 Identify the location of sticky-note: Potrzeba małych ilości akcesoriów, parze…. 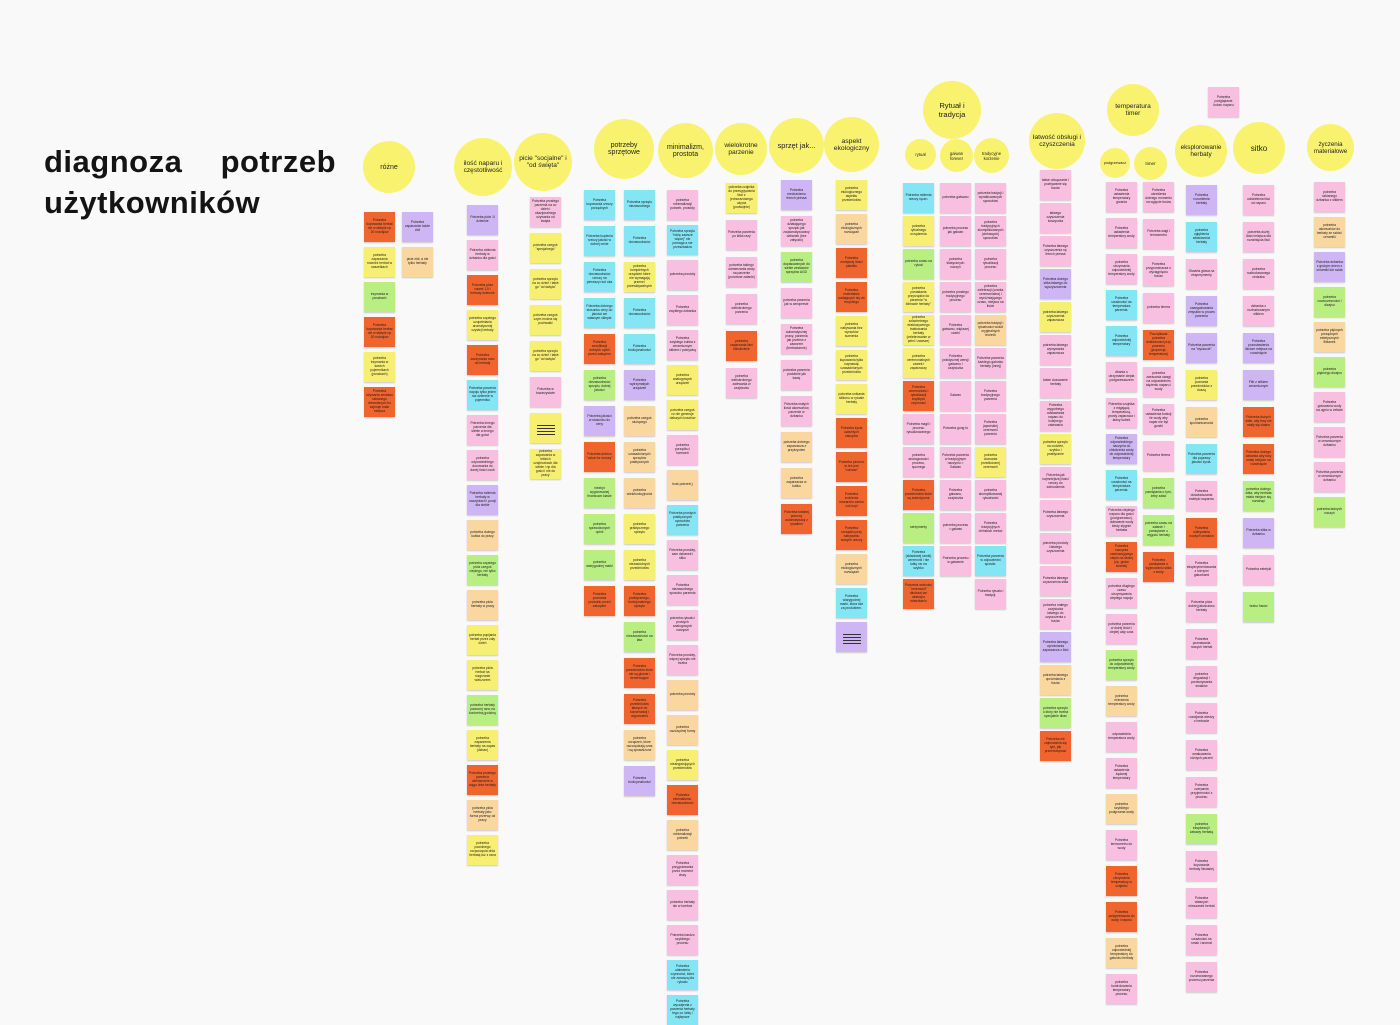
(796, 411).